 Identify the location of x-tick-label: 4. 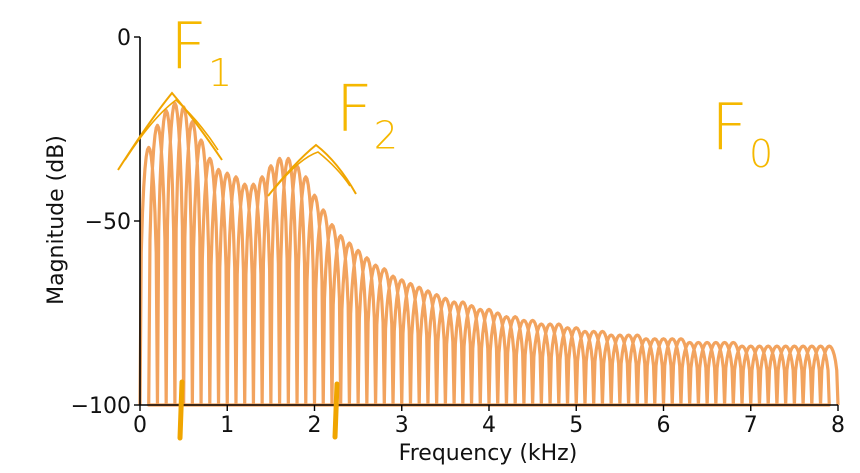
(489, 425).